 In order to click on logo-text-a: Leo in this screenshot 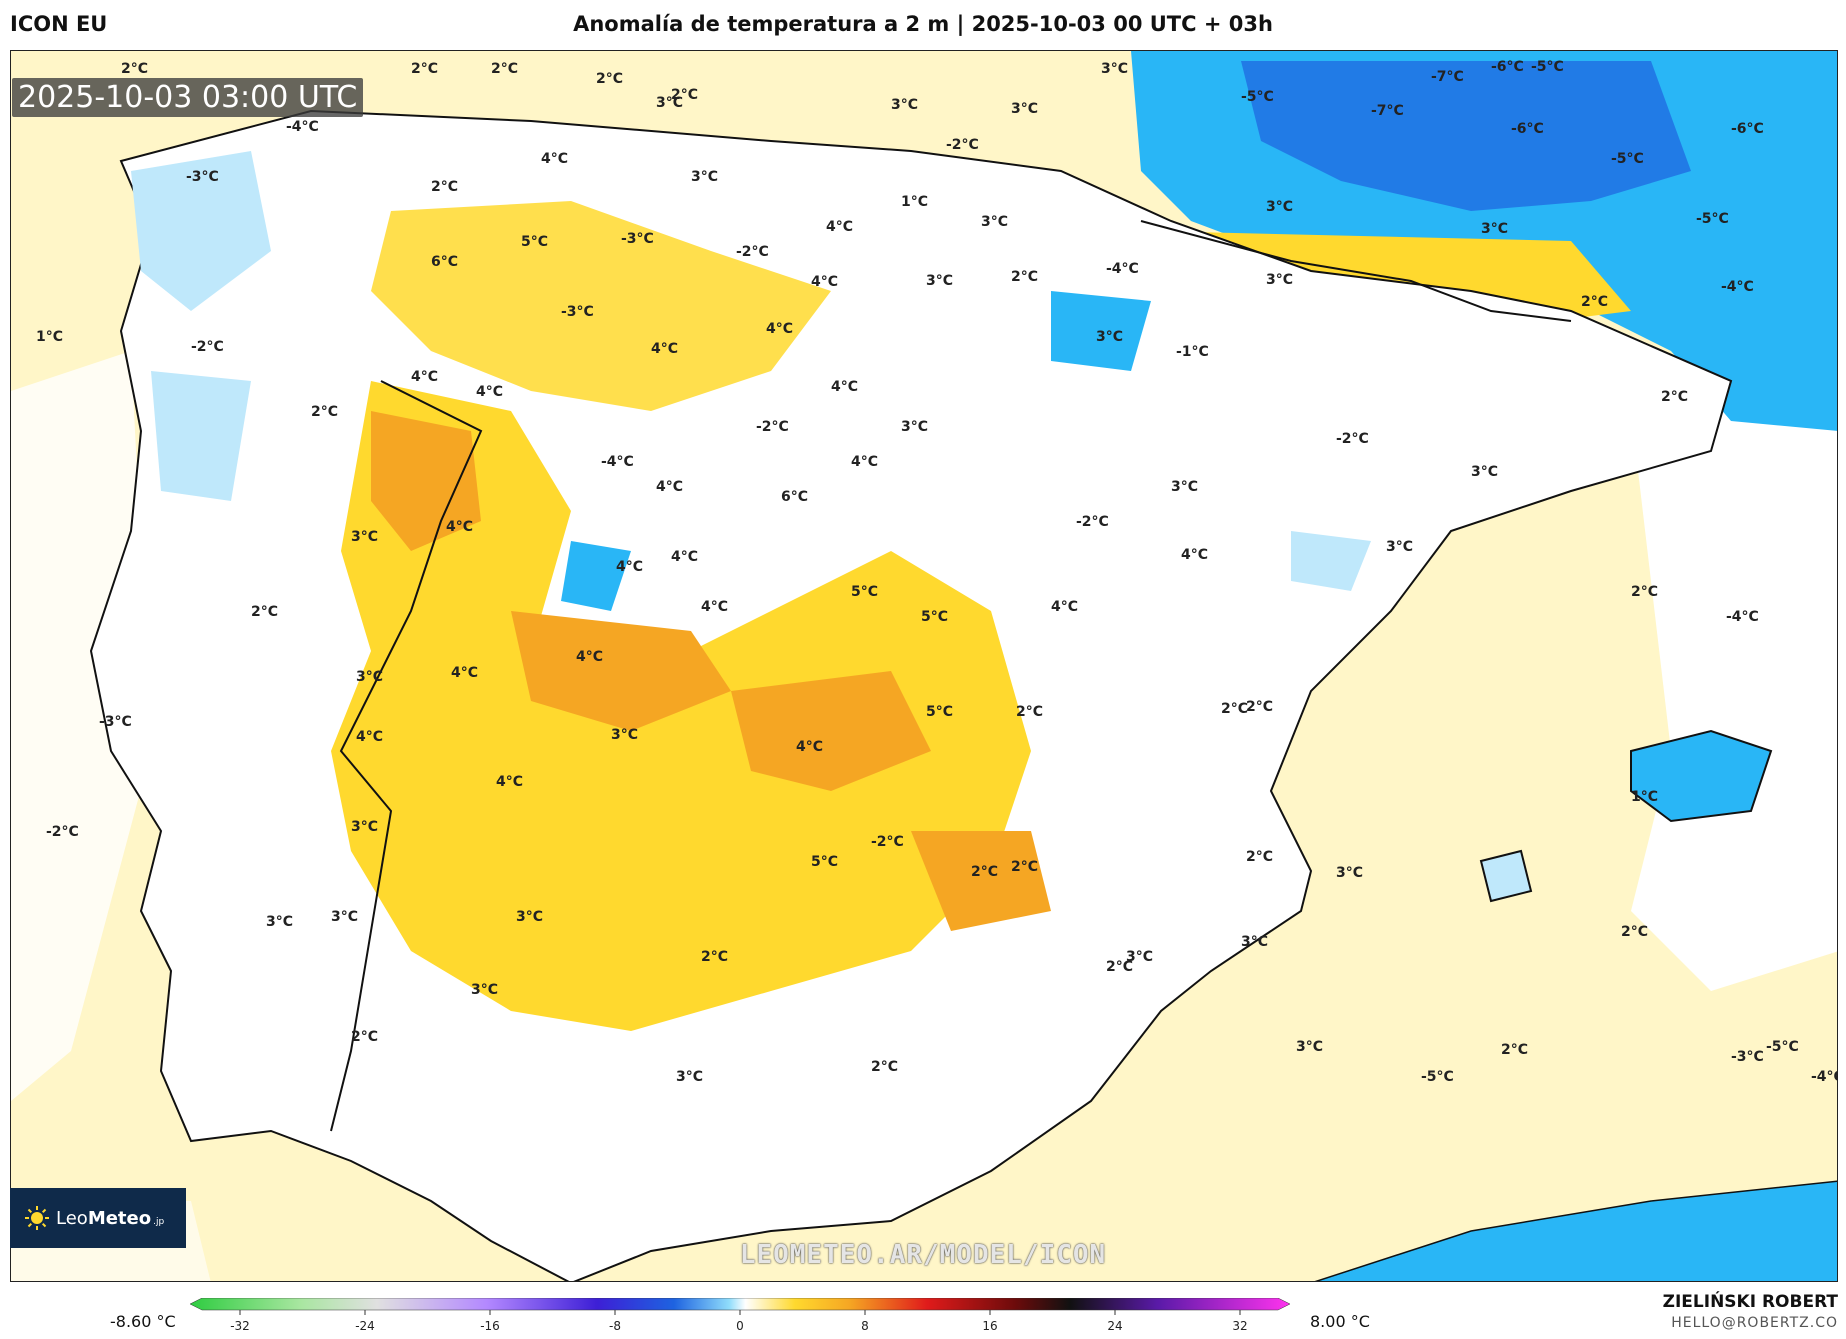, I will do `click(72, 1218)`.